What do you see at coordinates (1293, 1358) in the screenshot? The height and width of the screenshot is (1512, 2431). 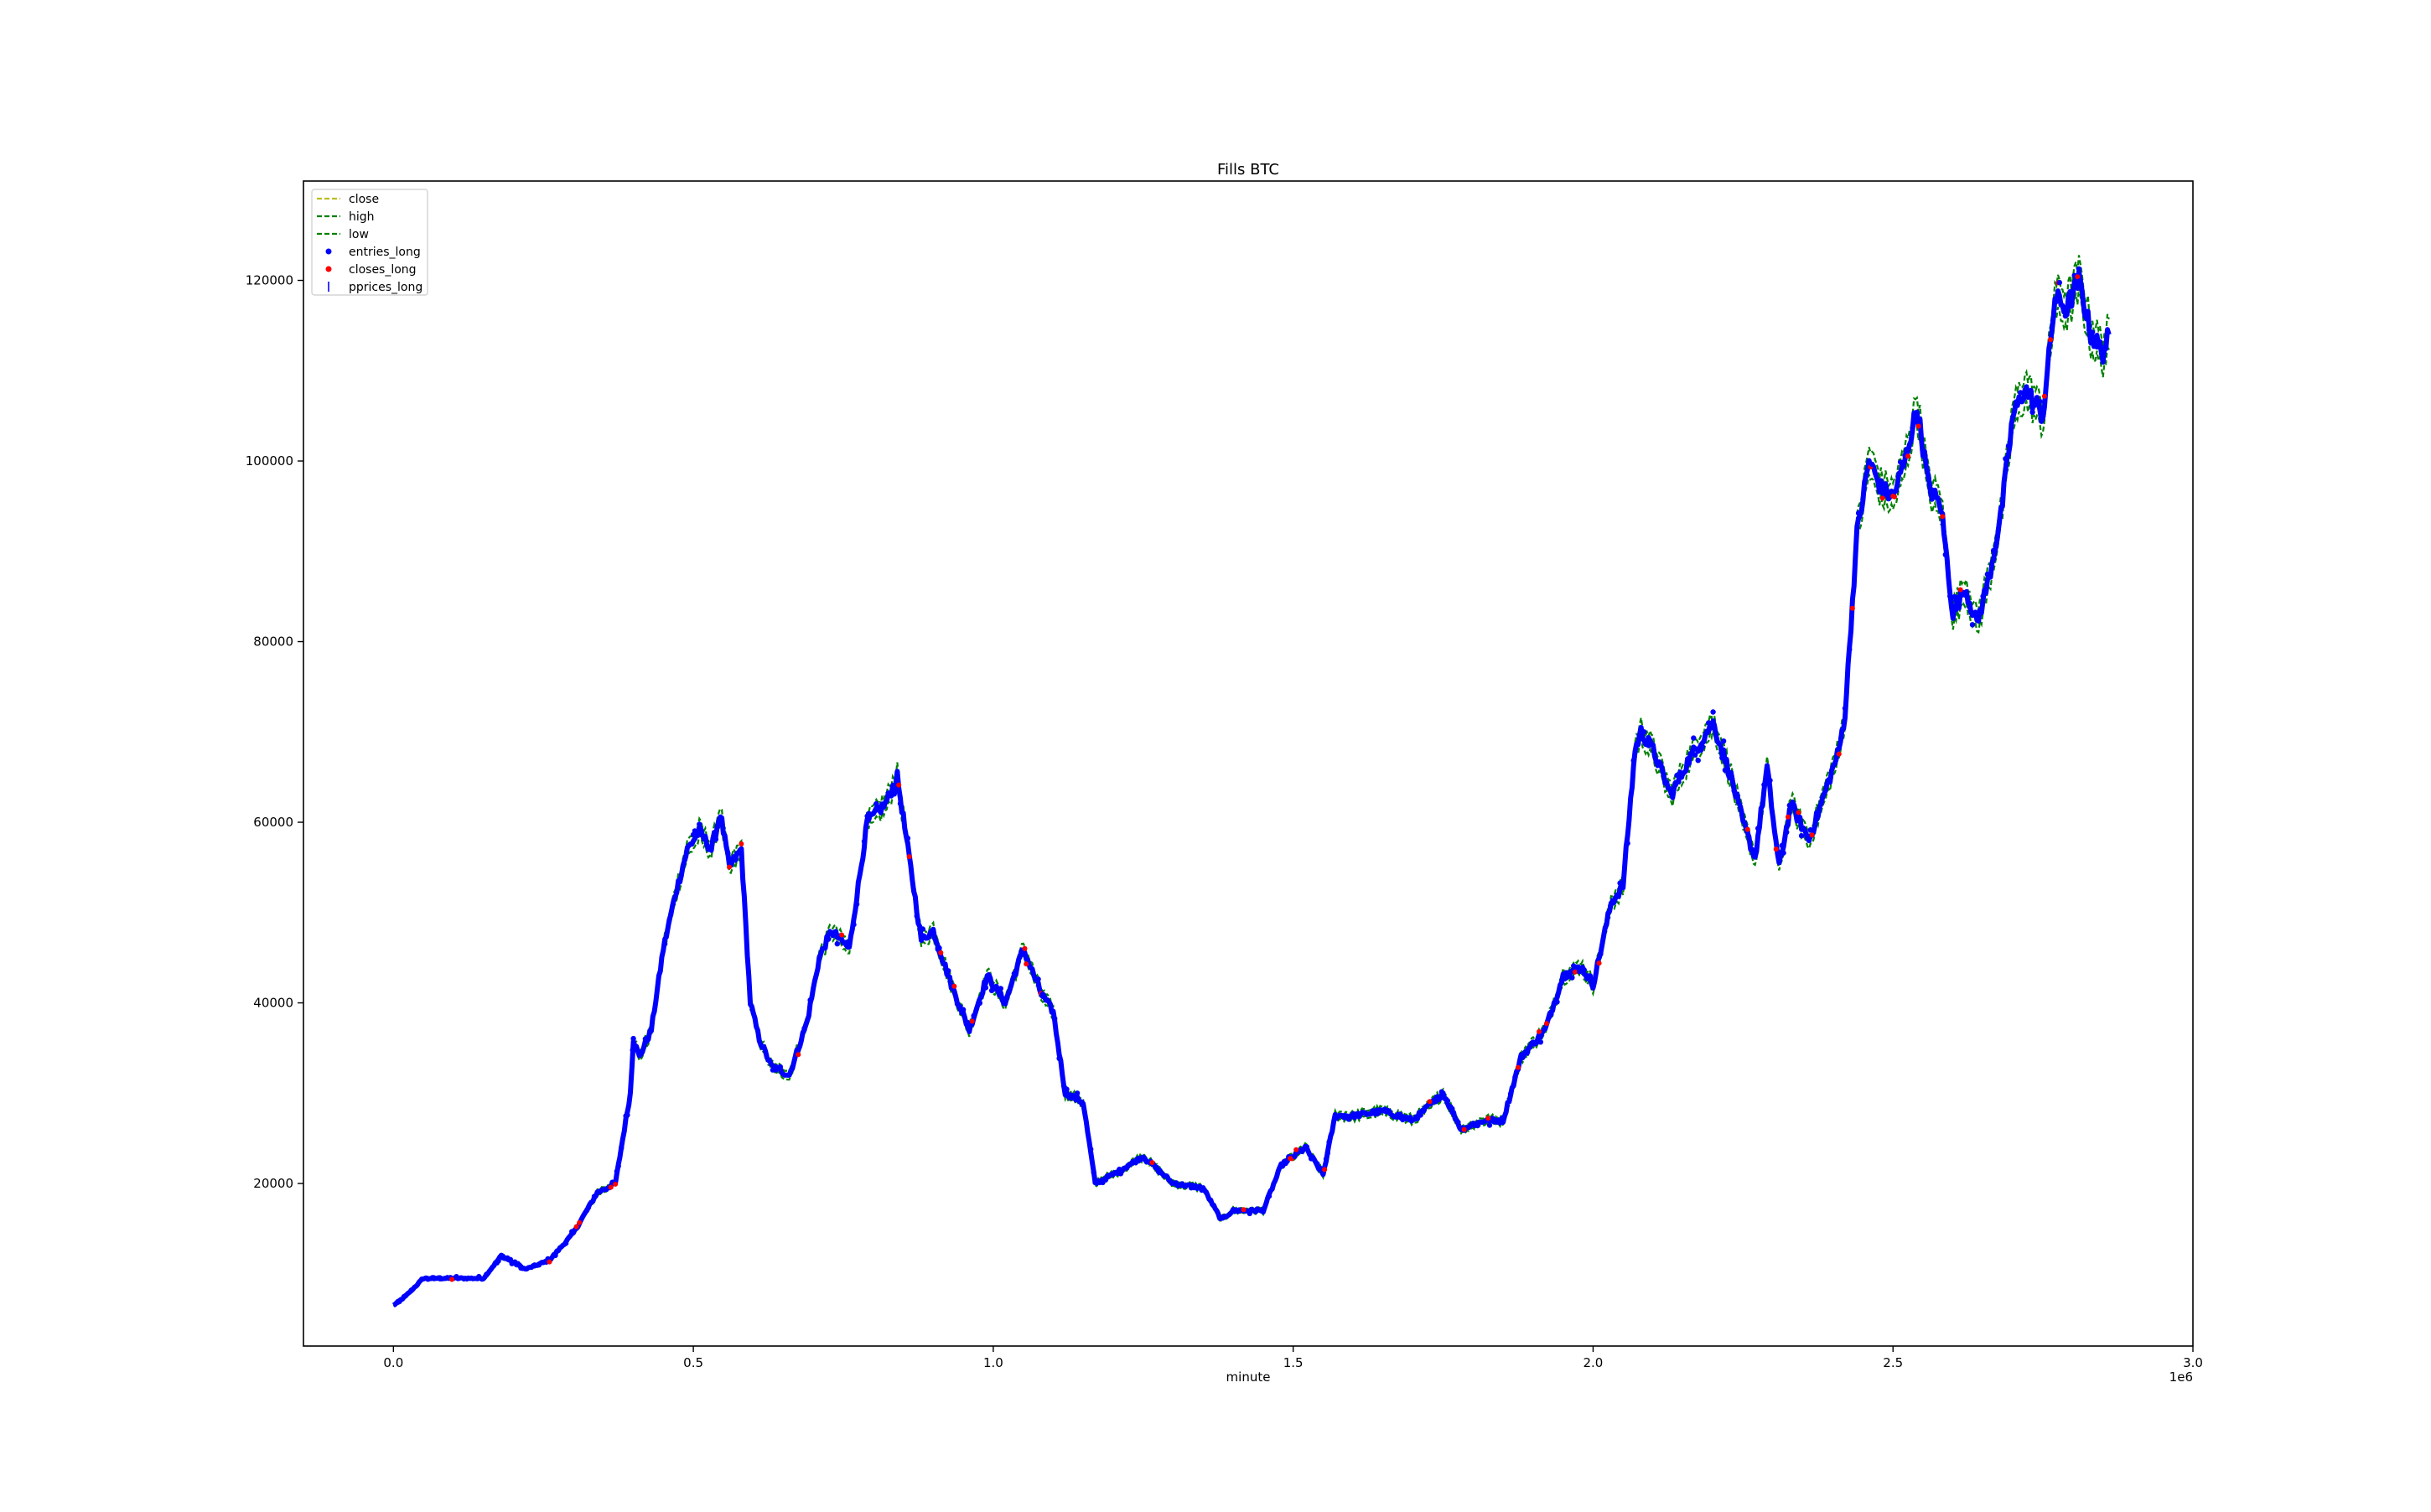 I see `x-axis: 0.0 0.5 1.0 1.5 2.0 2.5 3.0` at bounding box center [1293, 1358].